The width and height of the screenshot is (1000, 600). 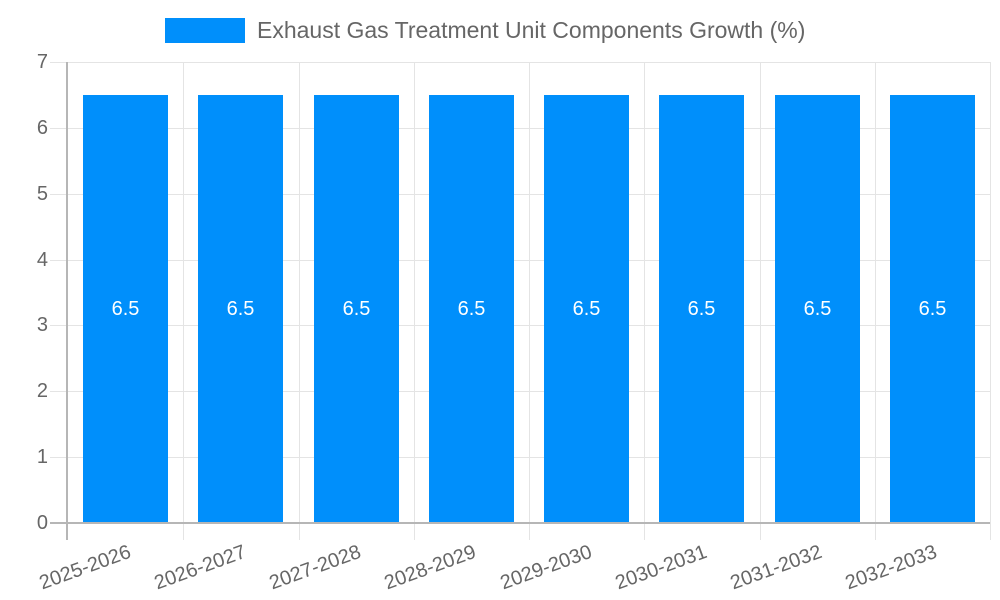 What do you see at coordinates (42, 62) in the screenshot?
I see `y-axis-tick-label: 7` at bounding box center [42, 62].